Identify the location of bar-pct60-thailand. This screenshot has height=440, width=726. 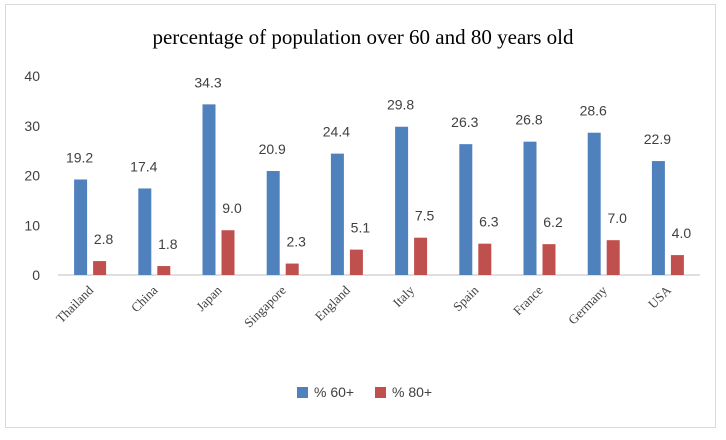
(81, 227).